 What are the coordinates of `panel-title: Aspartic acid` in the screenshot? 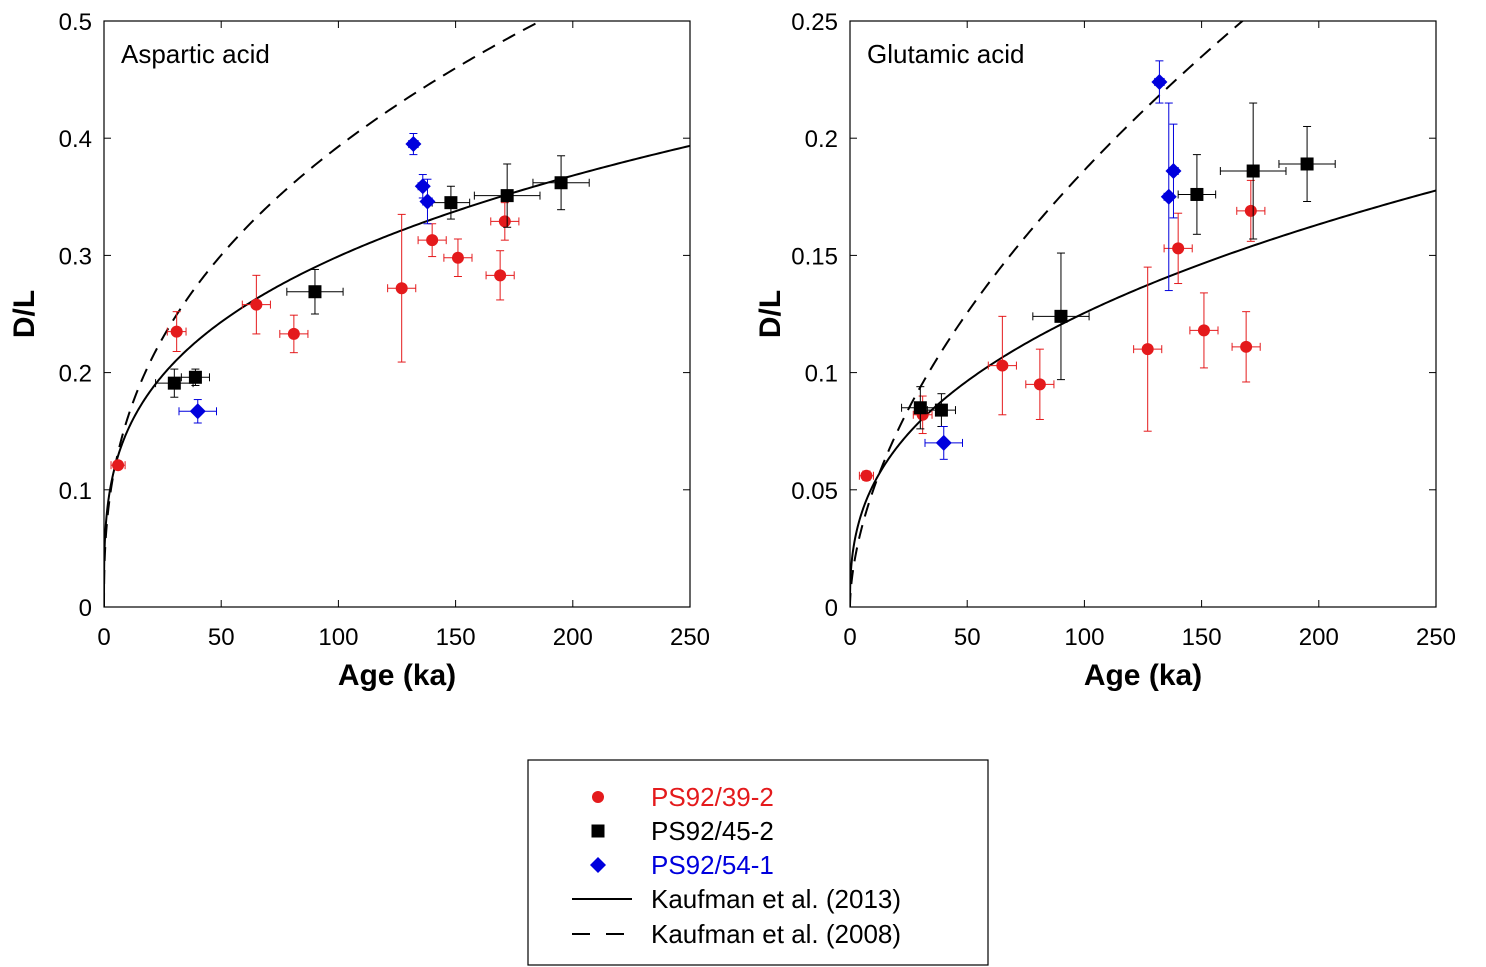 It's located at (195, 54).